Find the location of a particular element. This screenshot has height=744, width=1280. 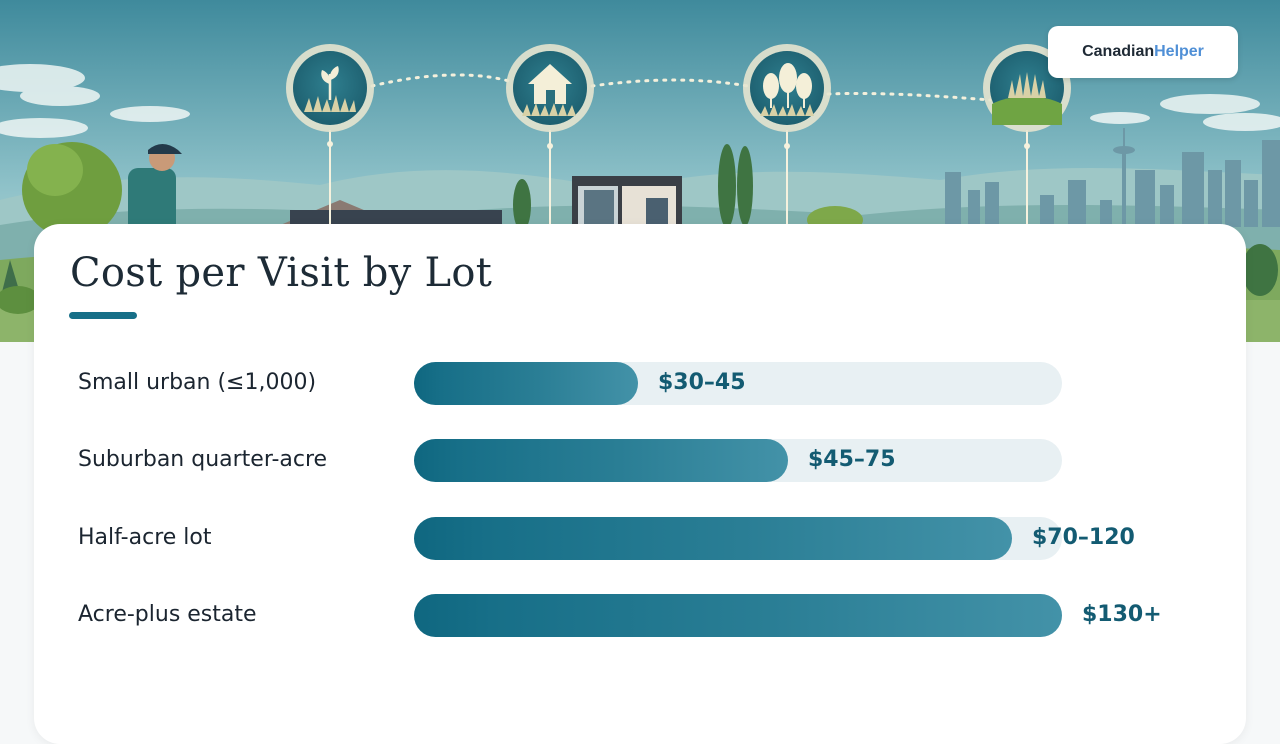

bar-row: Acre-plus estate $130+ is located at coordinates (640, 615).